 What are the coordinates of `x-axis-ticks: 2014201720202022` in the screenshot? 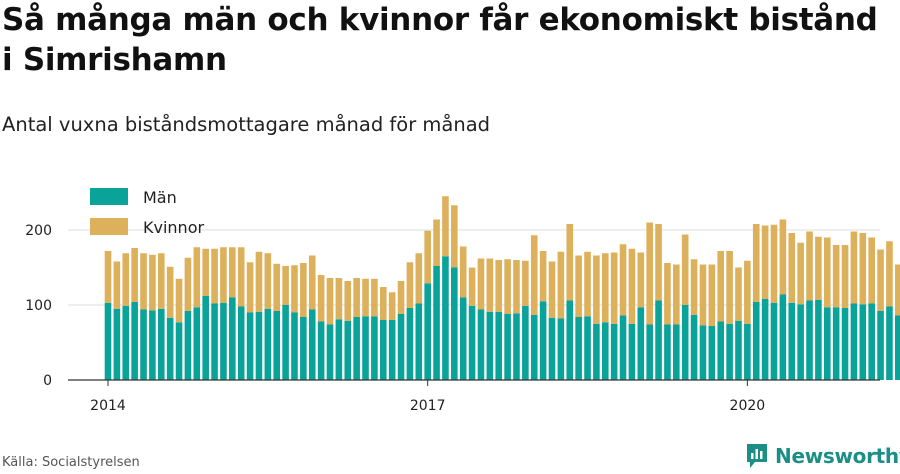 It's located at (428, 397).